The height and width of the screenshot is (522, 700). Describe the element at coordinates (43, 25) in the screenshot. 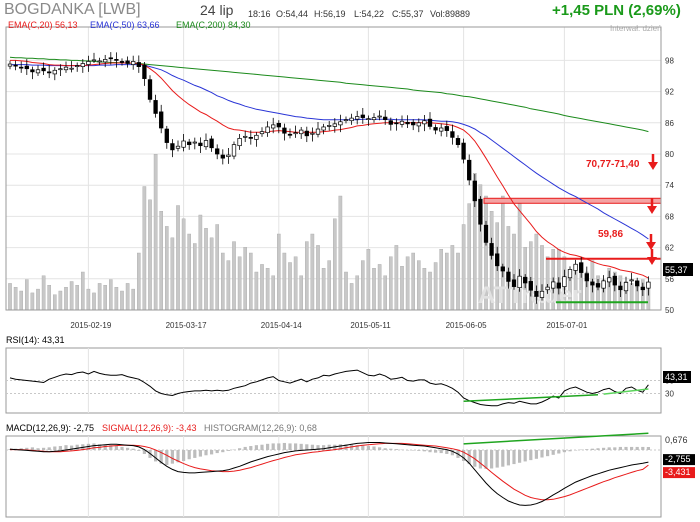

I see `legend-ema20: EMA(C,20) 56,13` at that location.